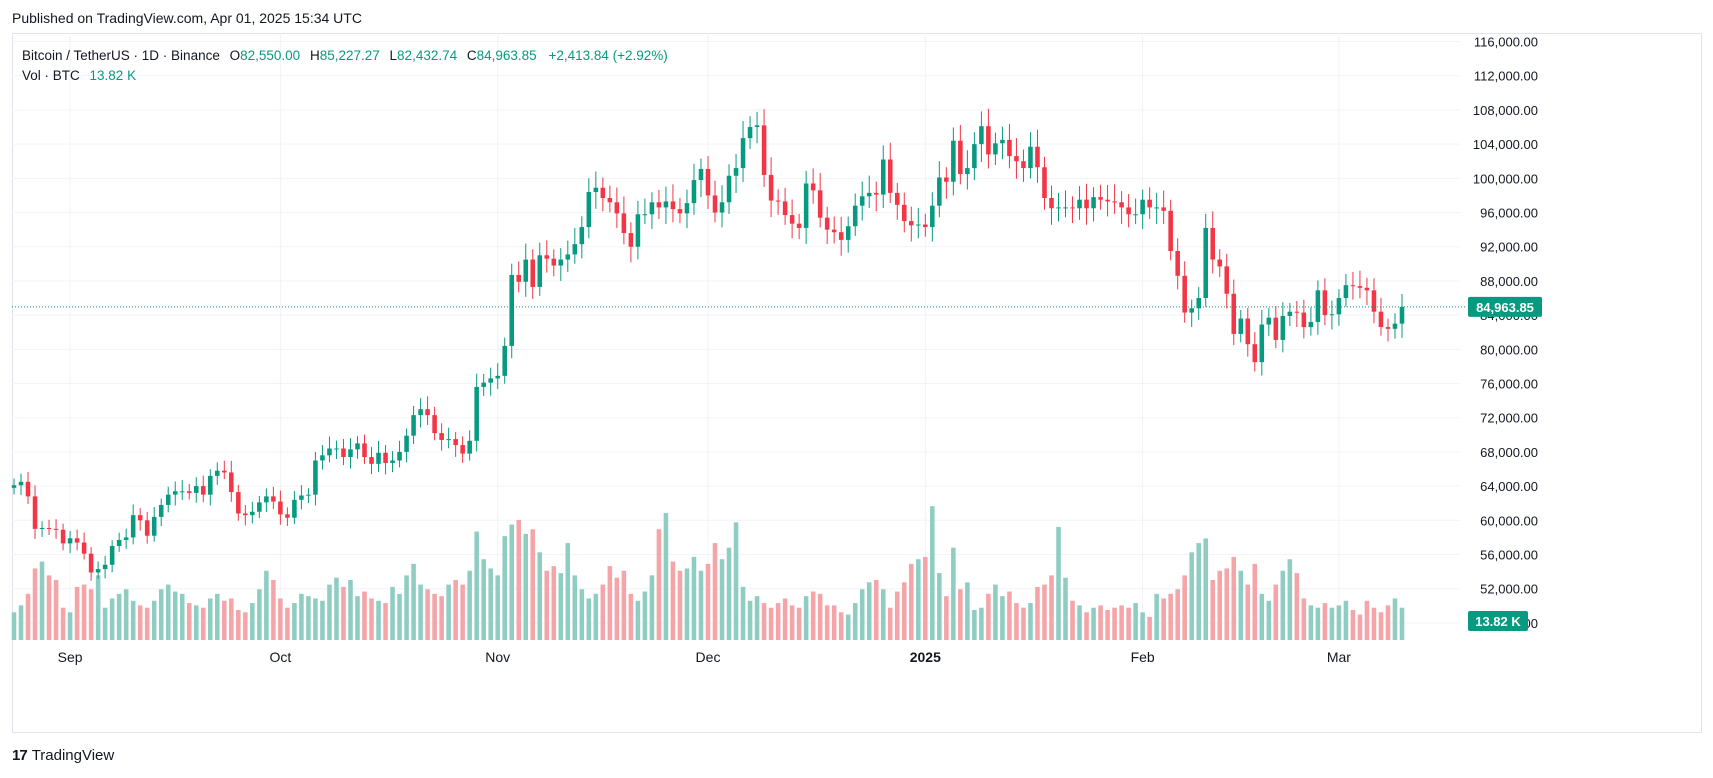  I want to click on footer-brand: 17 TradingView, so click(63, 755).